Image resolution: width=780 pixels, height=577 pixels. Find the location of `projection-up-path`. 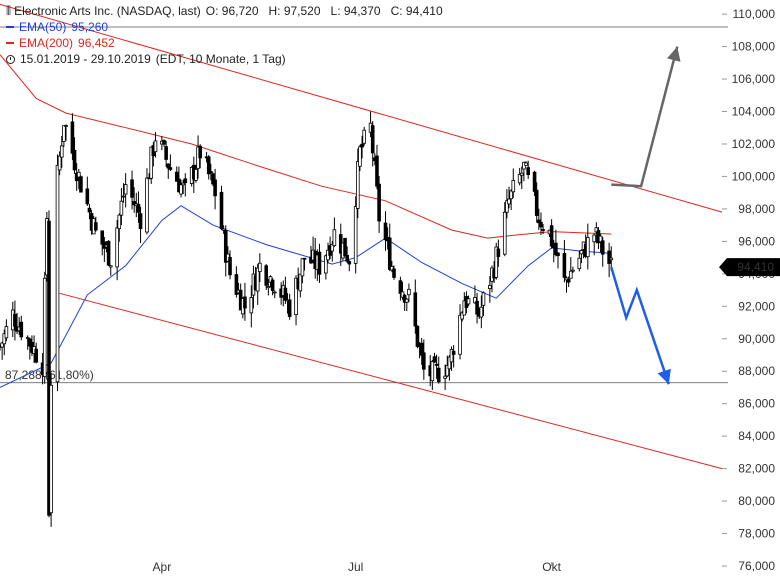

projection-up-path is located at coordinates (645, 117).